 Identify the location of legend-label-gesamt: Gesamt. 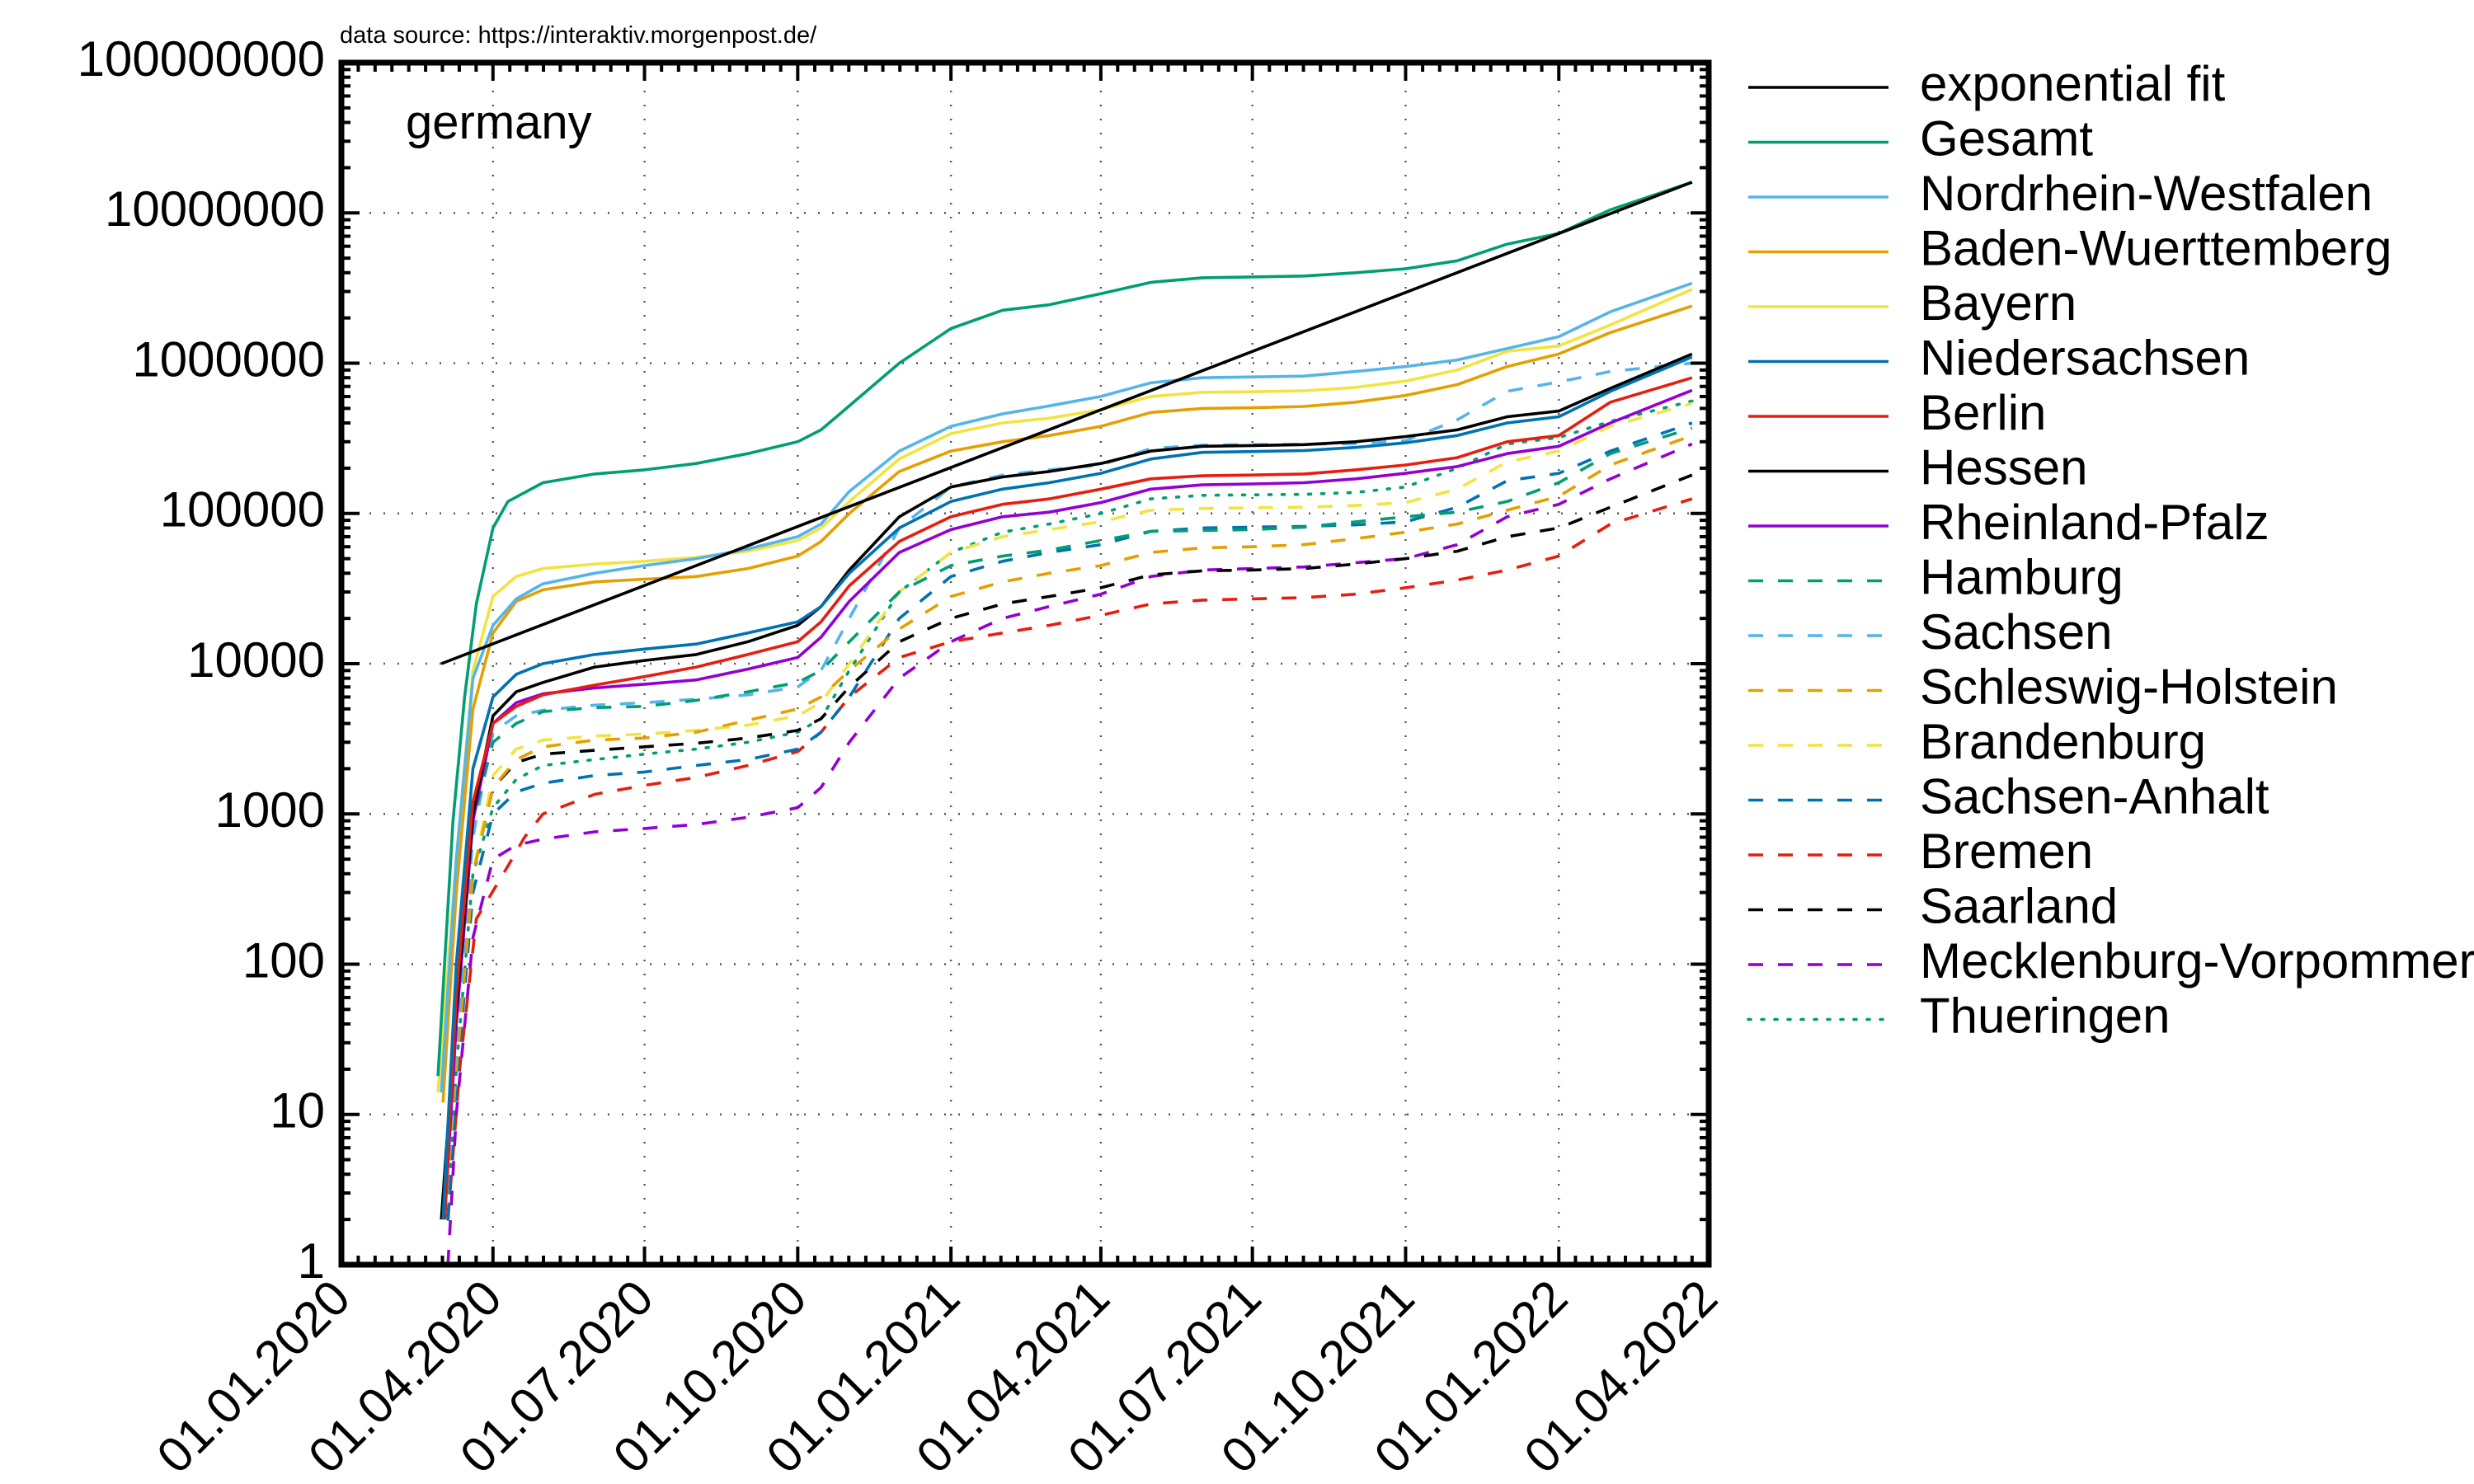
(2006, 138).